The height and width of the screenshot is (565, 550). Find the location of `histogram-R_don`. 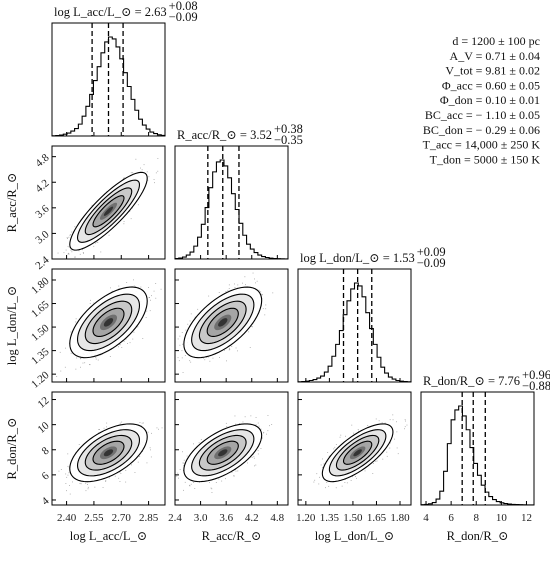

histogram-R_don is located at coordinates (477, 455).